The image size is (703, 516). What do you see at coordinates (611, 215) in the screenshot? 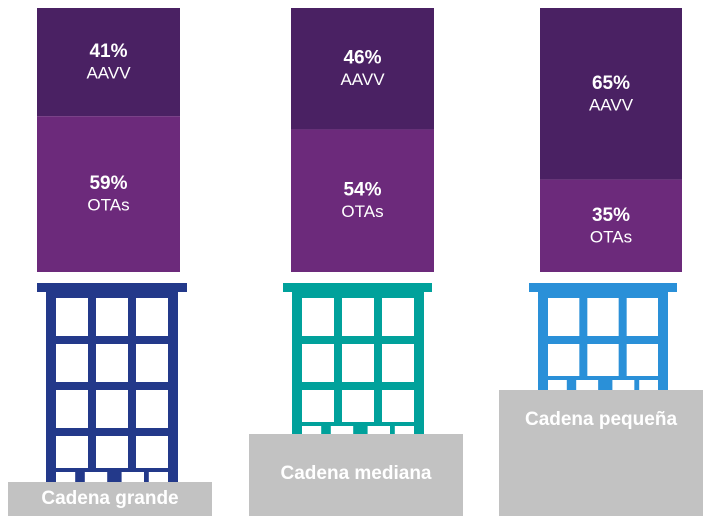
I see `value-label: 35%` at bounding box center [611, 215].